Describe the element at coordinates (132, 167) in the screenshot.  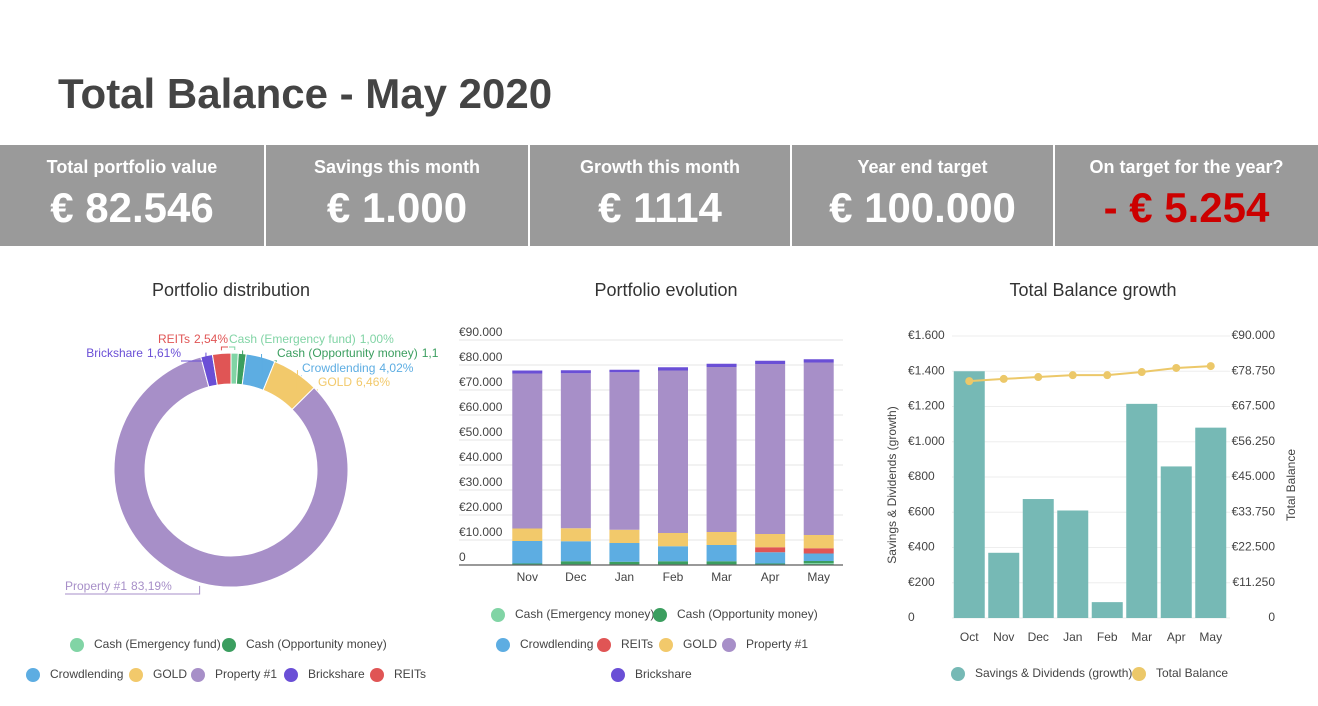
I see `kpi-label: Total portfolio value` at that location.